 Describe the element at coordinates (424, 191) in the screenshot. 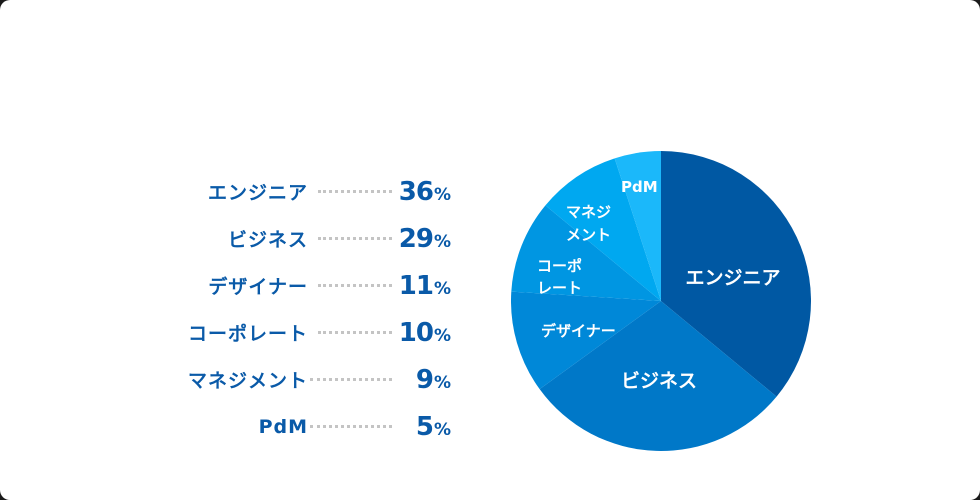

I see `legend-value: 36%` at that location.